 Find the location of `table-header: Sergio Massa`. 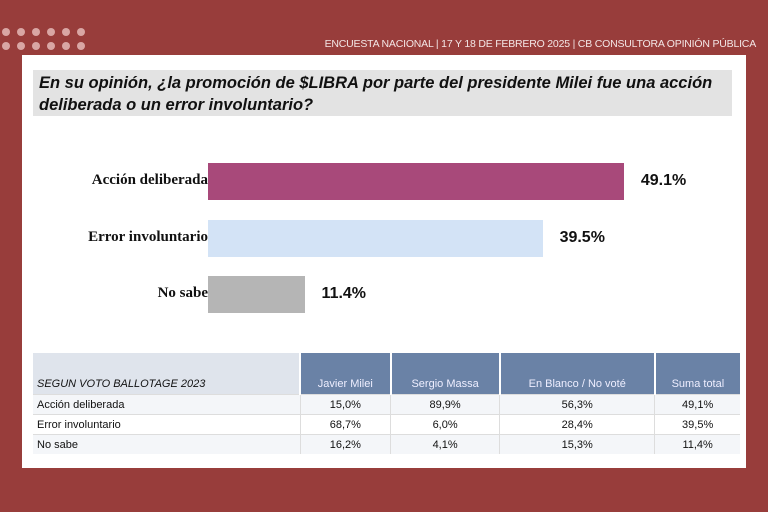

table-header: Sergio Massa is located at coordinates (444, 374).